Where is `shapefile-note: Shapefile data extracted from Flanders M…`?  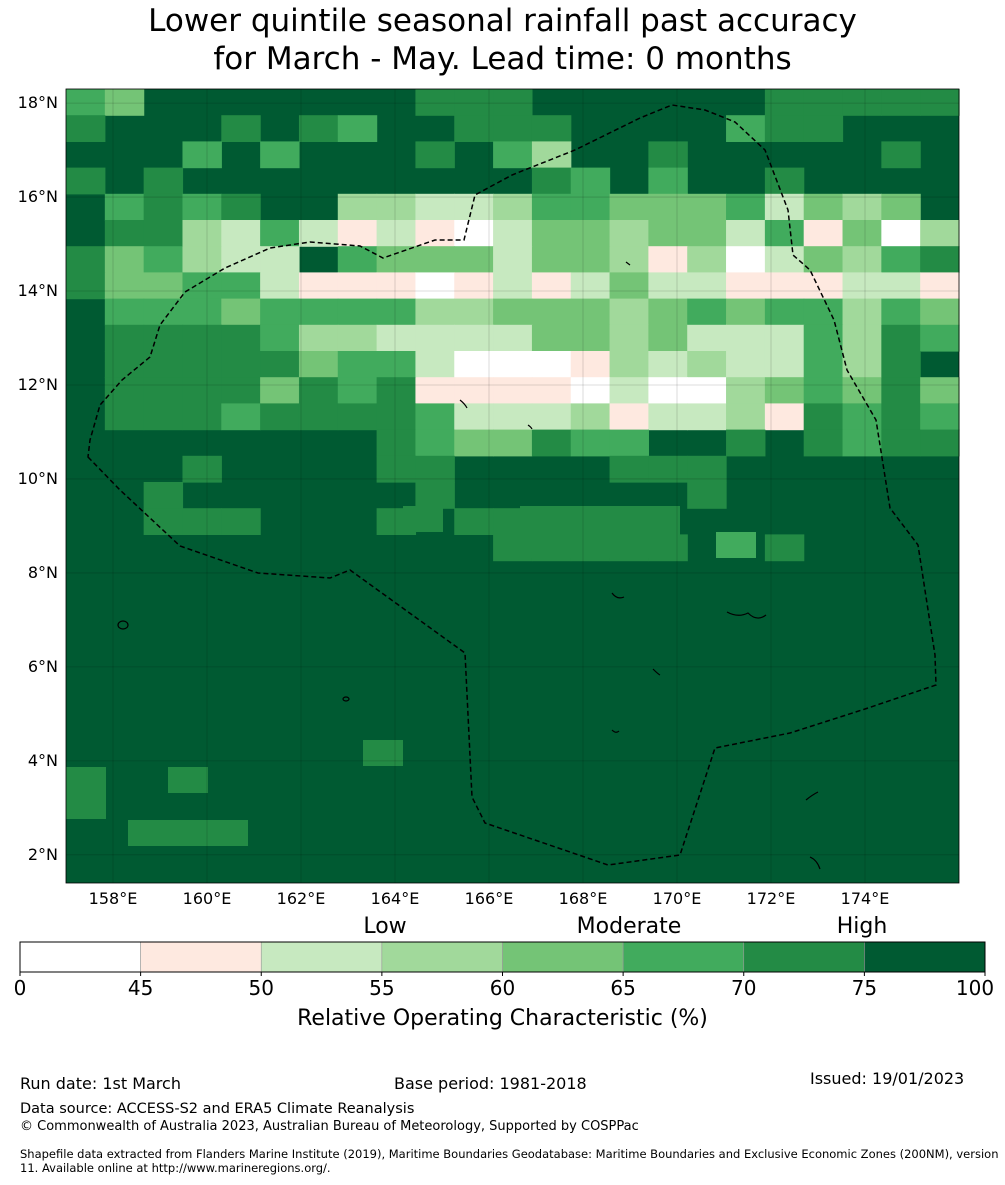
shapefile-note: Shapefile data extracted from Flanders M… is located at coordinates (509, 1161).